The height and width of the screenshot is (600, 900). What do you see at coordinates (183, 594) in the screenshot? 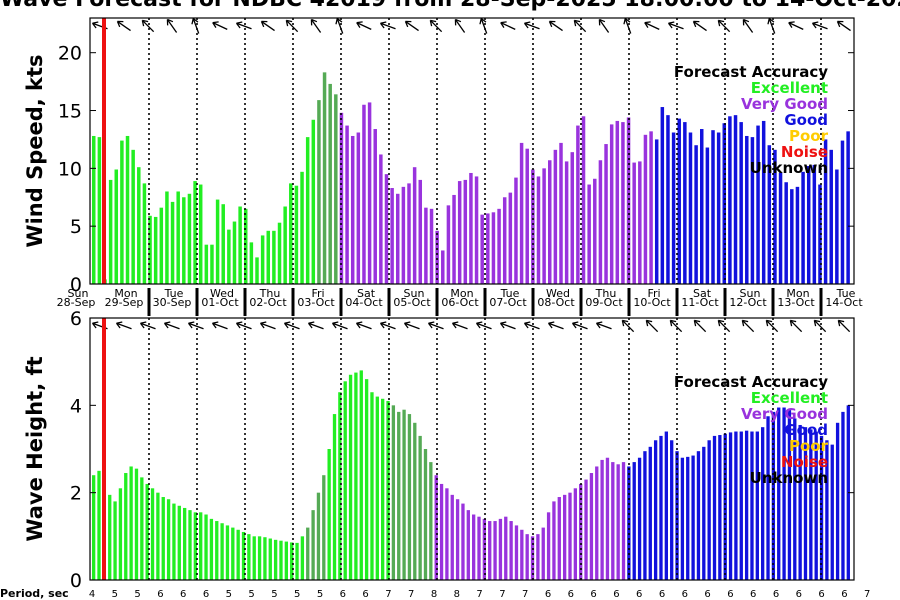
I see `period-label: 6` at bounding box center [183, 594].